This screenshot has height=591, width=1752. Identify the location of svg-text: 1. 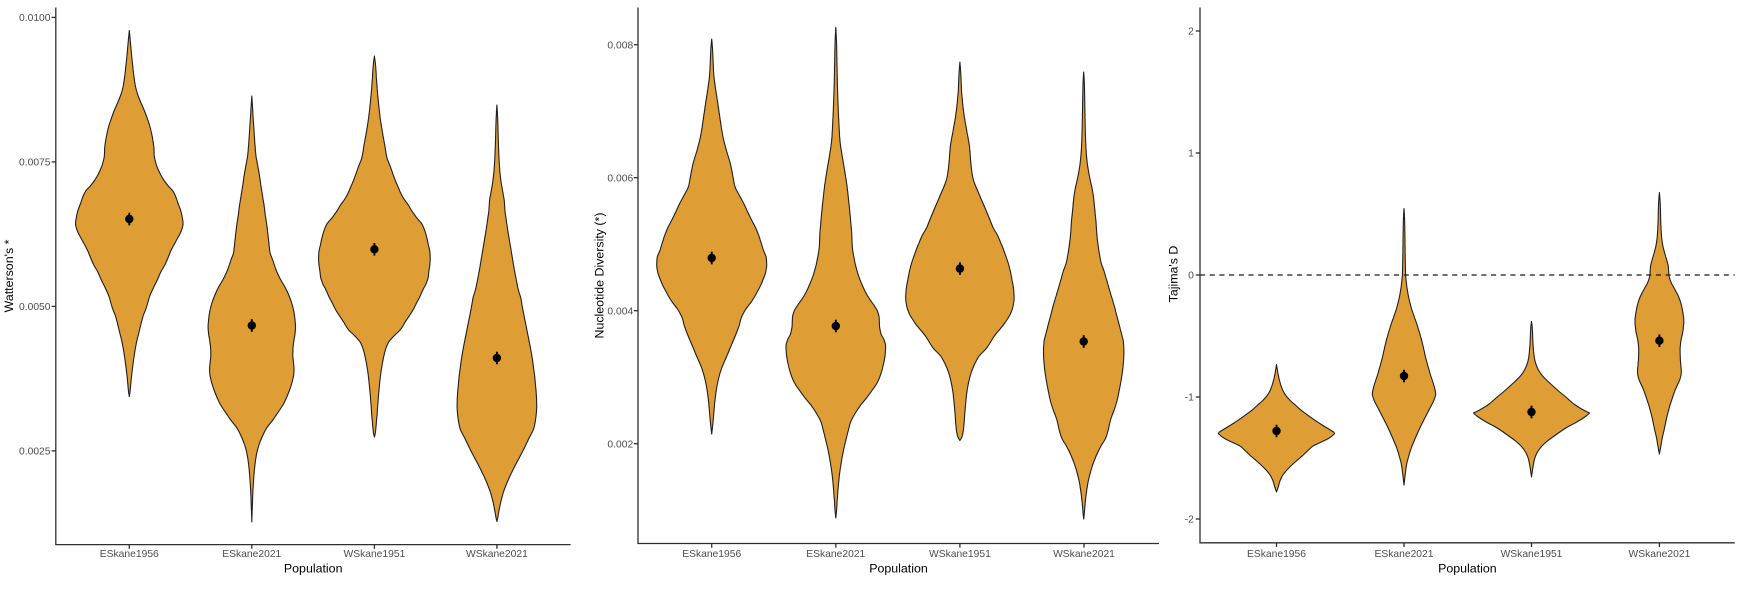
(1191, 154).